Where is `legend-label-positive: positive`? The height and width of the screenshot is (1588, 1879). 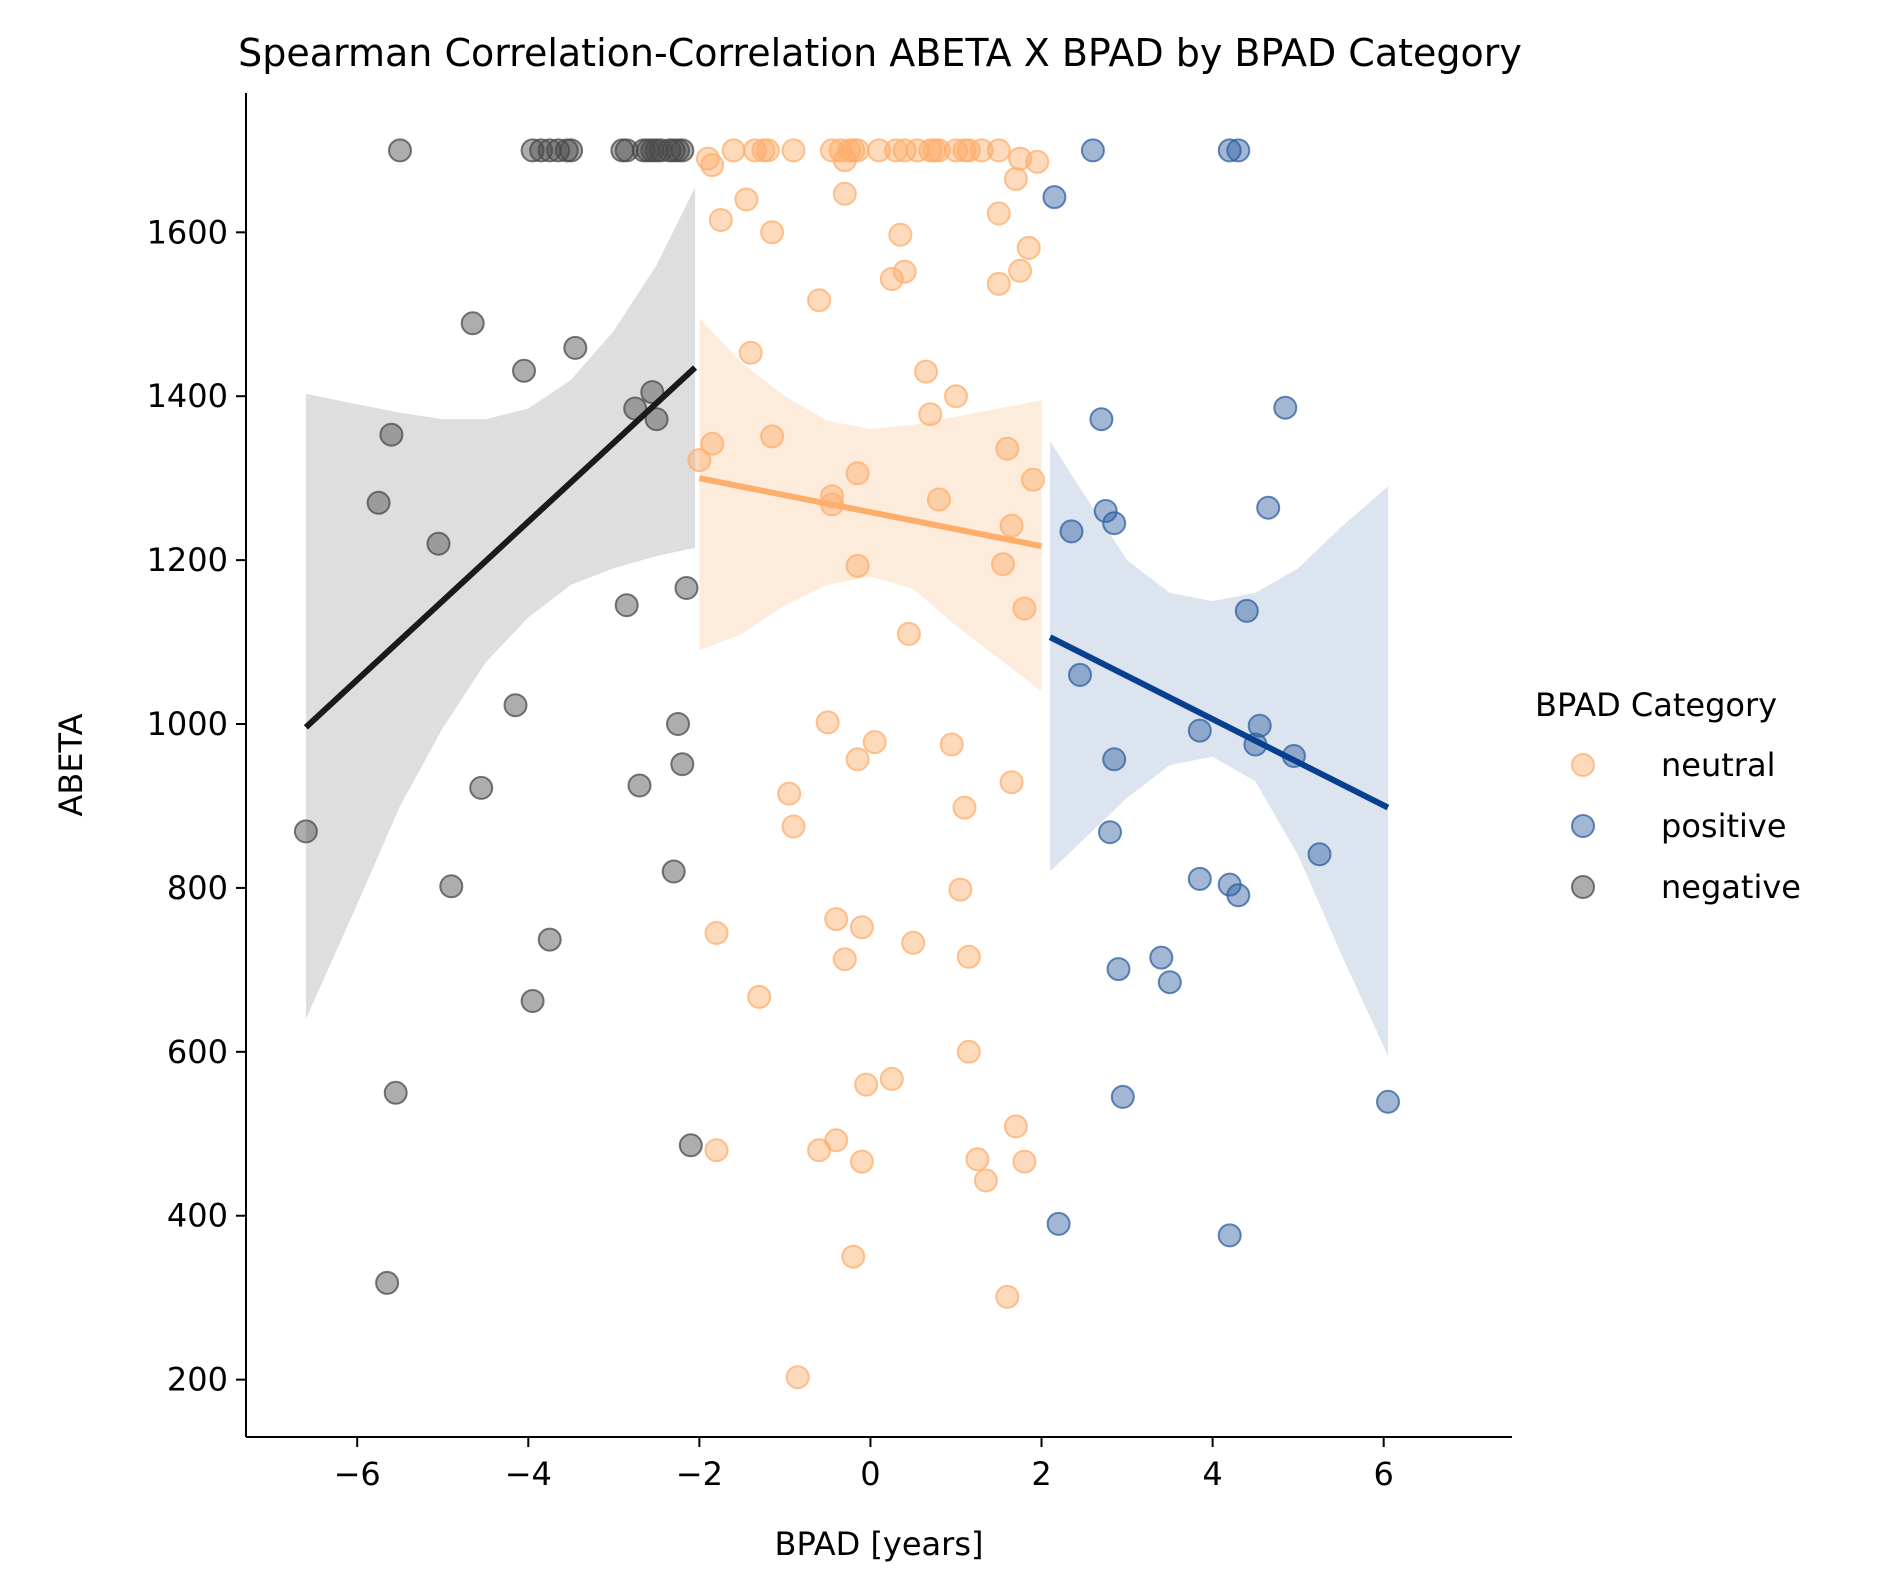
legend-label-positive: positive is located at coordinates (1724, 826).